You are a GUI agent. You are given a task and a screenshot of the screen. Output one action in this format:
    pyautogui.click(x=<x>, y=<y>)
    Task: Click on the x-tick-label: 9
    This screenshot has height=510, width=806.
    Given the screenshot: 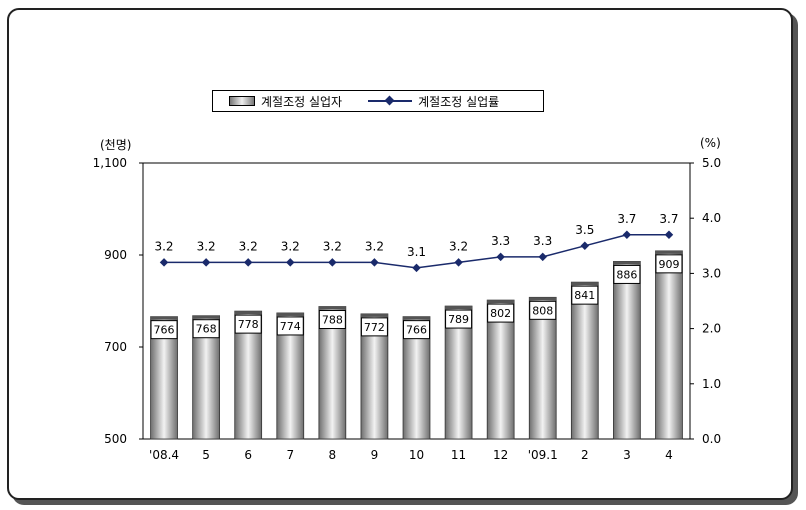 What is the action you would take?
    pyautogui.click(x=375, y=455)
    